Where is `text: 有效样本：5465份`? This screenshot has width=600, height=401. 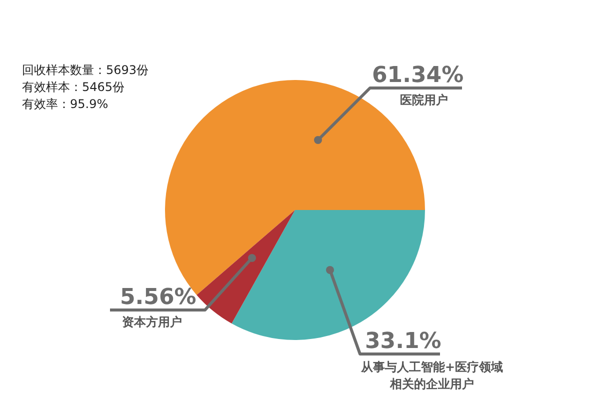
text: 有效样本：5465份 is located at coordinates (74, 87).